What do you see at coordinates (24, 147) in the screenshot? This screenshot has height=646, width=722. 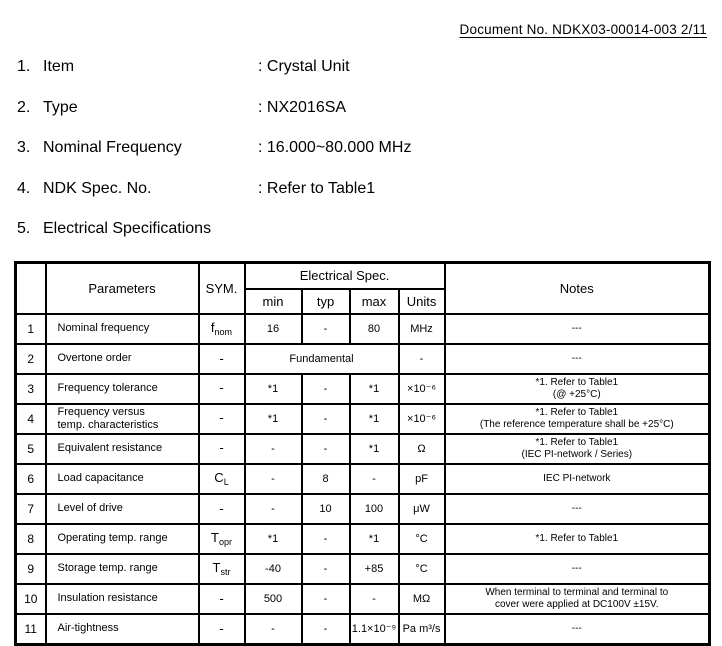 I see `item-number: 3.` at bounding box center [24, 147].